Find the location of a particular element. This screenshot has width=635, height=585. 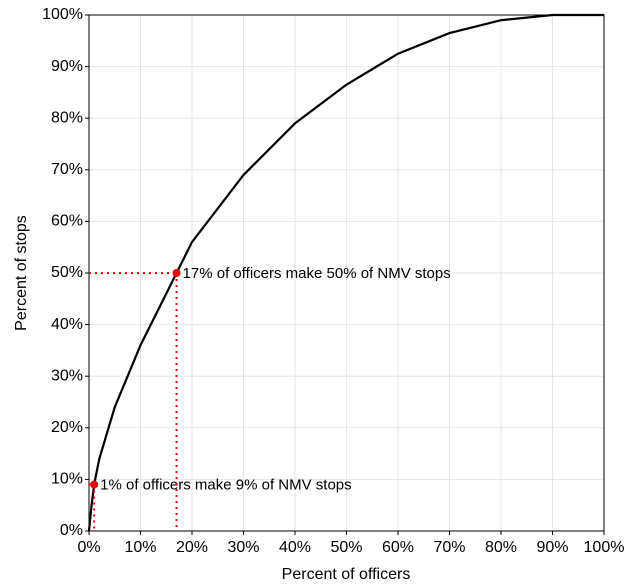

x-tick-label: 100% is located at coordinates (604, 547).